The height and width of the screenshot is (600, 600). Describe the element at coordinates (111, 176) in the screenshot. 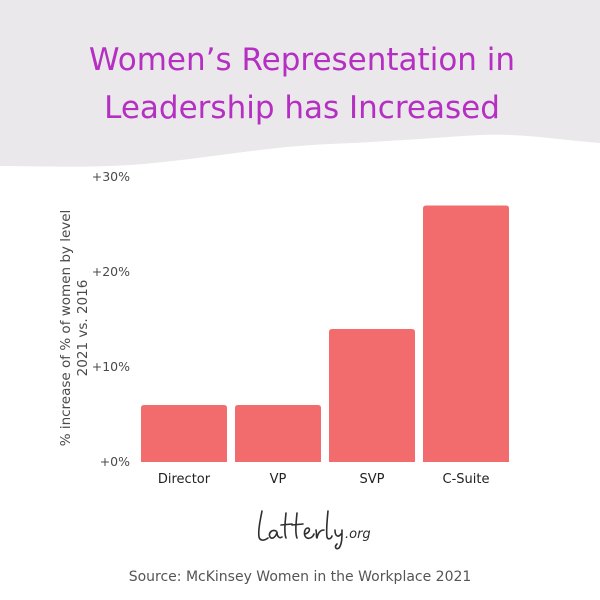

I see `y-tick-label: +30%` at that location.